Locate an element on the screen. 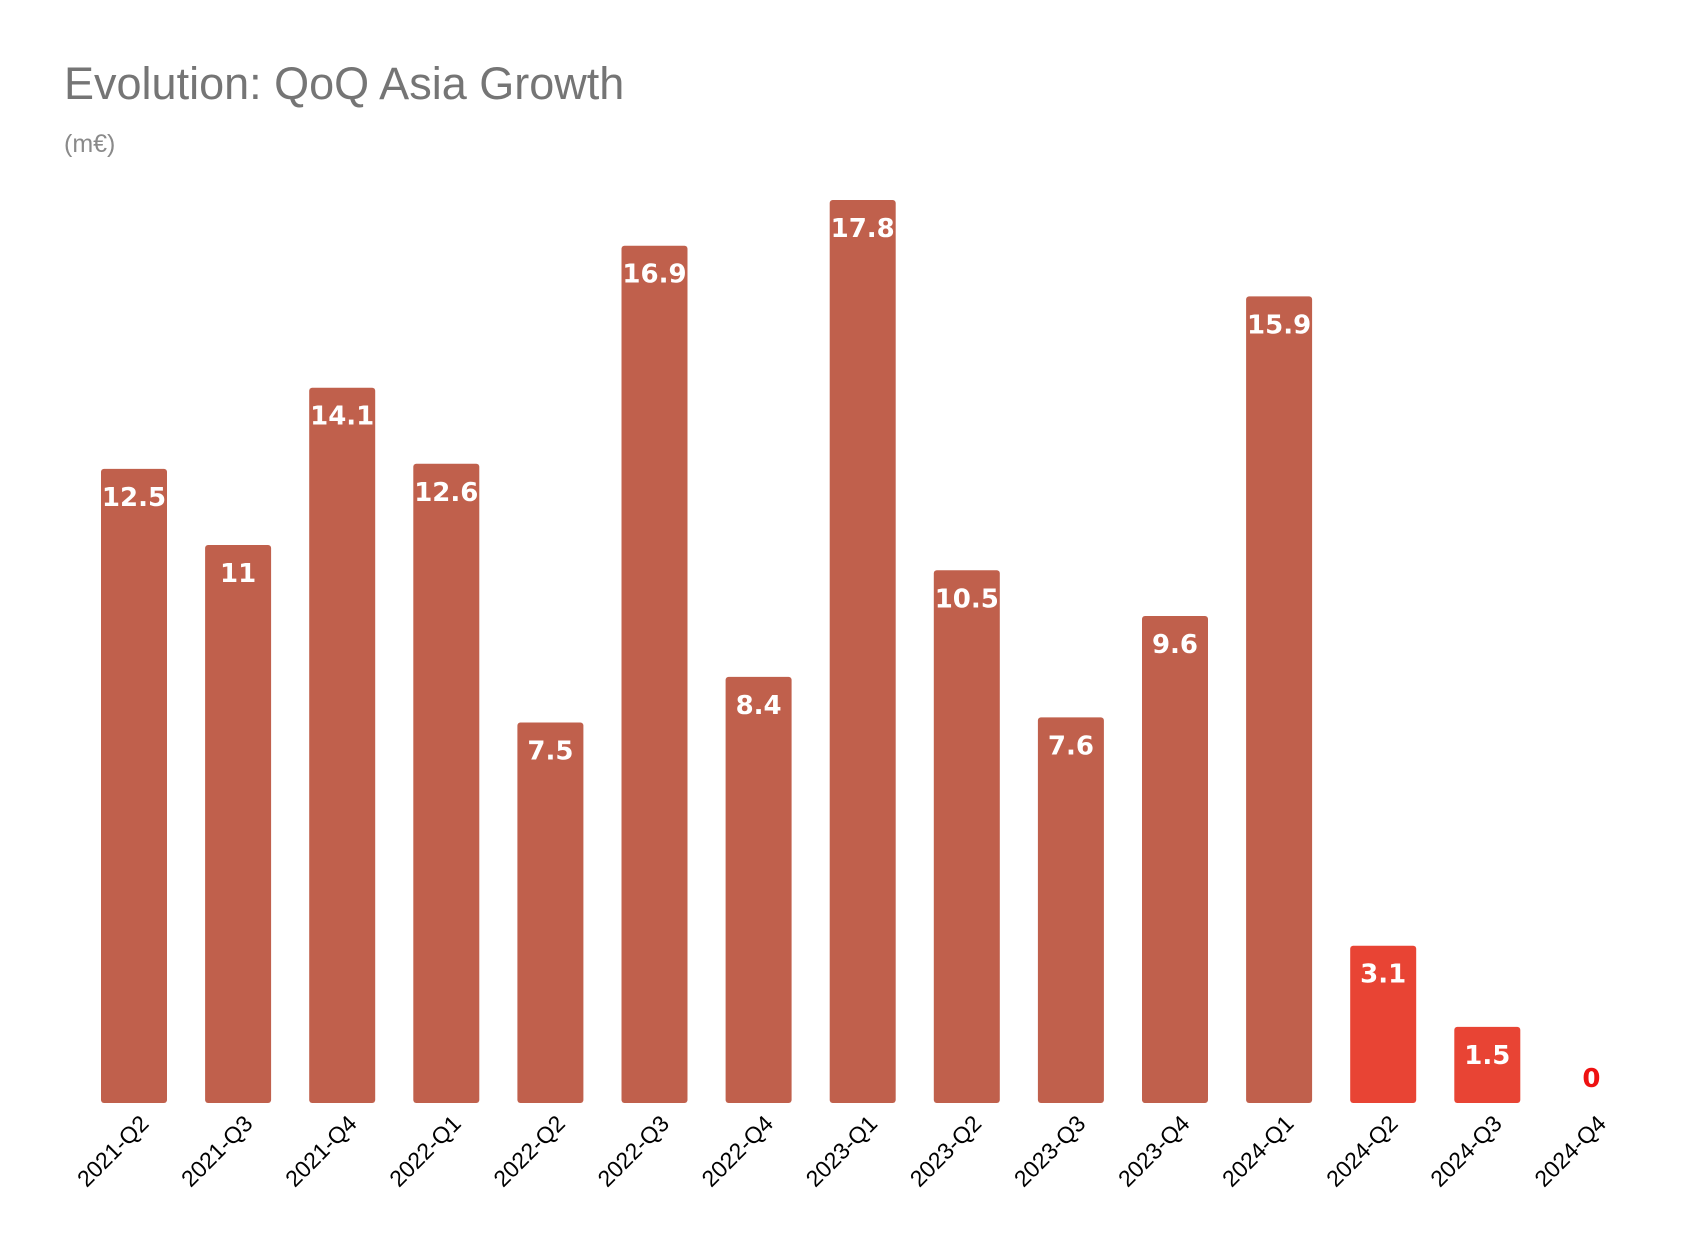  x-tick-label-2023-Q3: 2023-Q3 is located at coordinates (1050, 1151).